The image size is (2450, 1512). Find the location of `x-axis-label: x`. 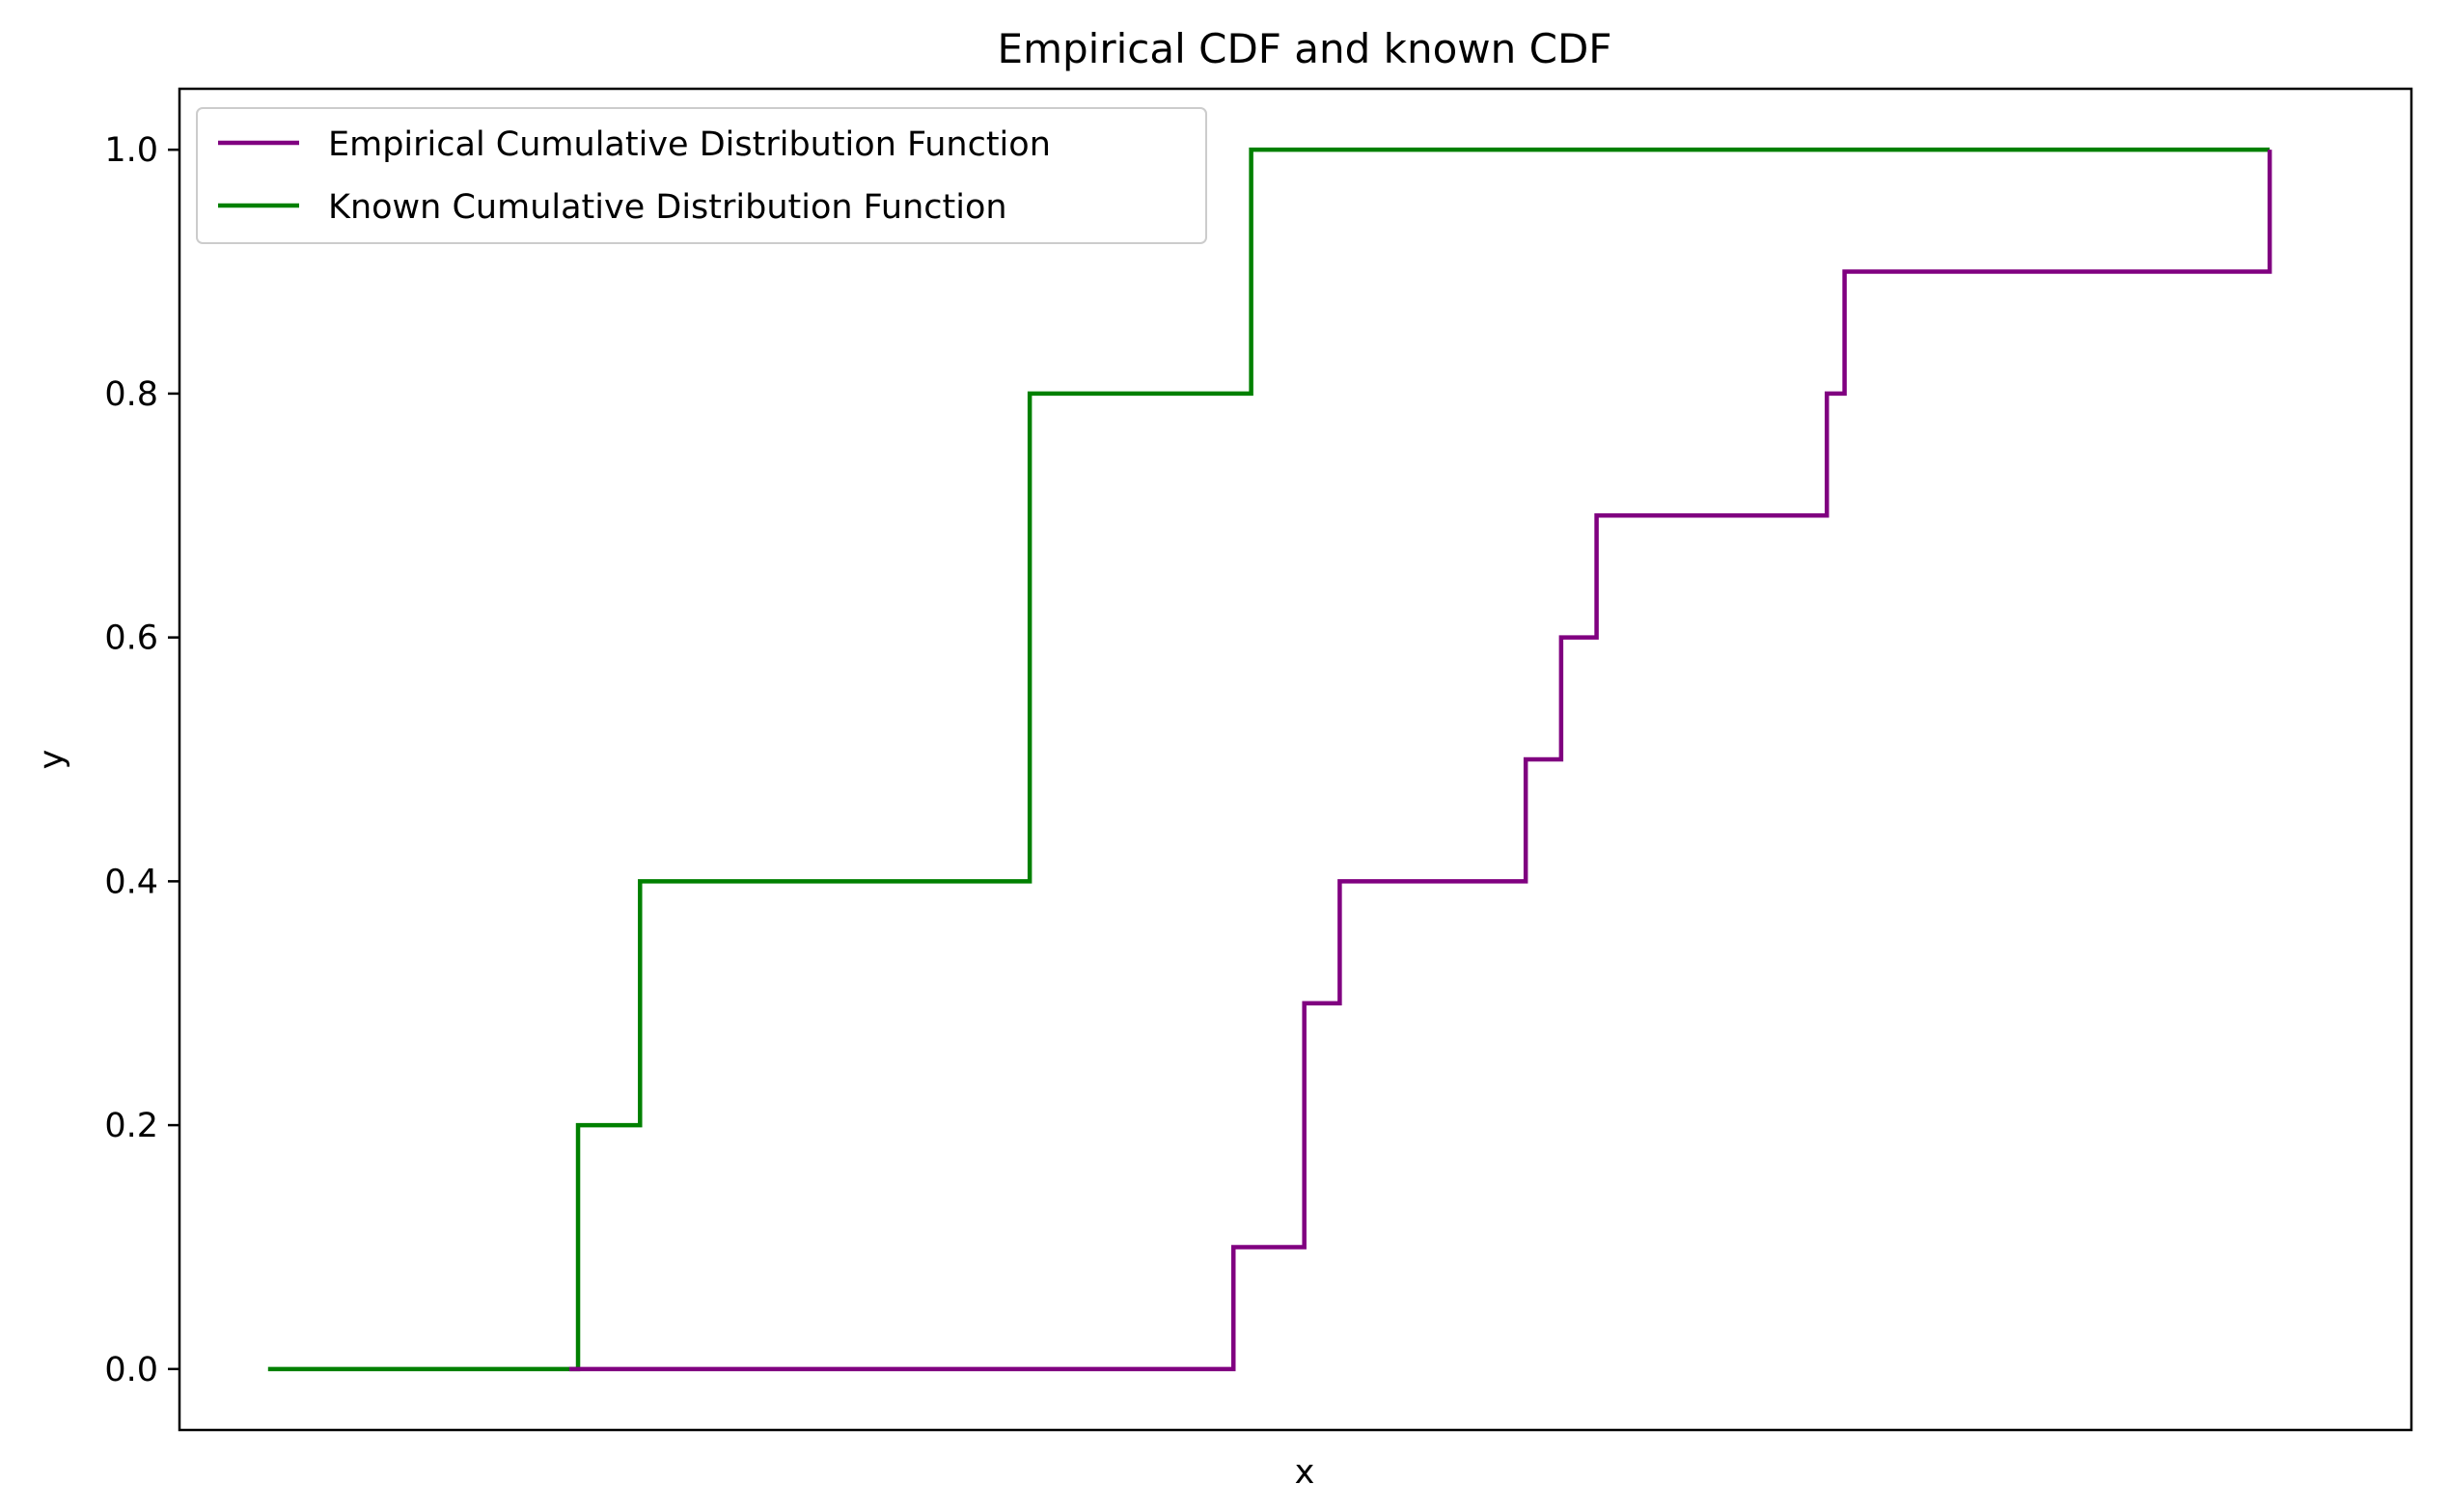

x-axis-label: x is located at coordinates (1305, 1472).